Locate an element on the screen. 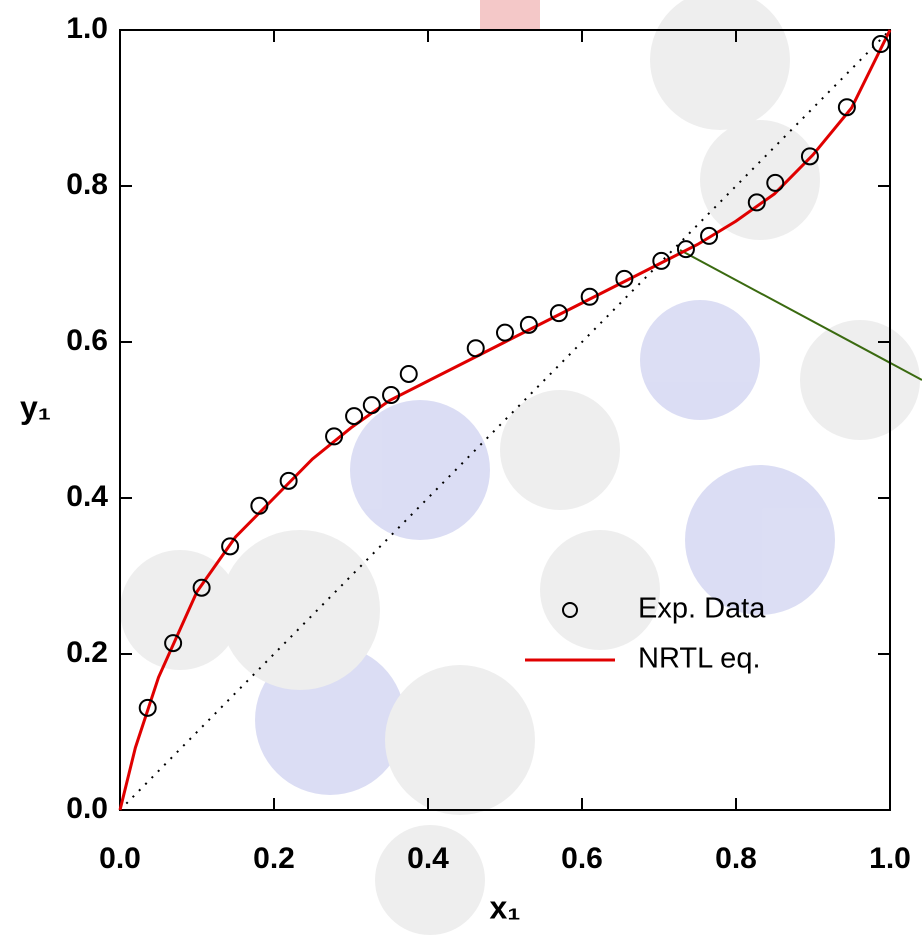 The width and height of the screenshot is (922, 940). y-tick-label: 1.0 is located at coordinates (87, 28).